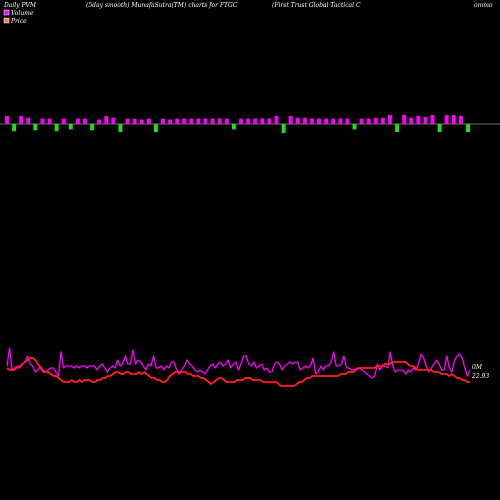 This screenshot has width=500, height=500. What do you see at coordinates (480, 376) in the screenshot?
I see `last-price-label: 22.93` at bounding box center [480, 376].